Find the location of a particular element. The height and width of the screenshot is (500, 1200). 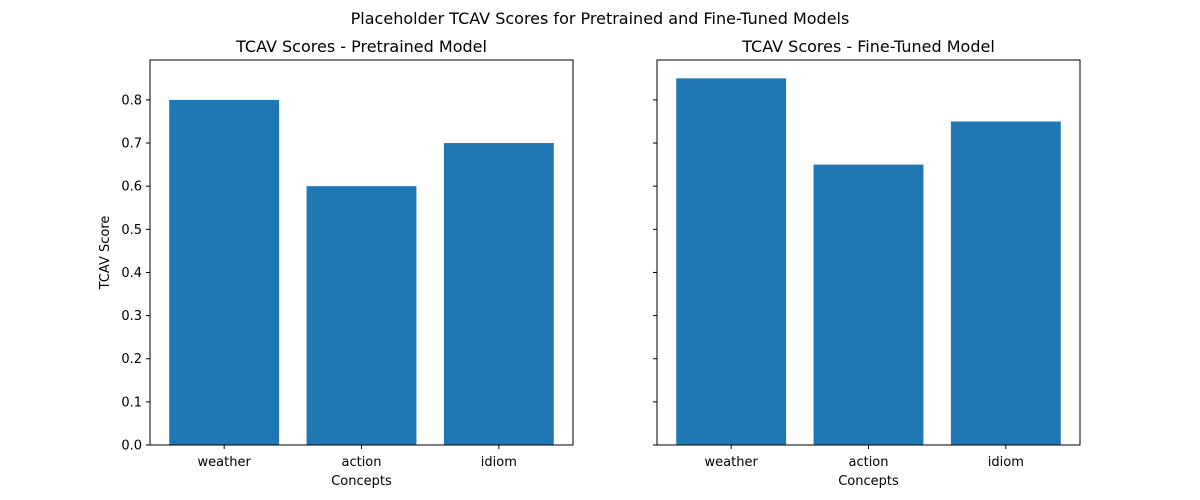

bar-pretrained-weather is located at coordinates (224, 272).